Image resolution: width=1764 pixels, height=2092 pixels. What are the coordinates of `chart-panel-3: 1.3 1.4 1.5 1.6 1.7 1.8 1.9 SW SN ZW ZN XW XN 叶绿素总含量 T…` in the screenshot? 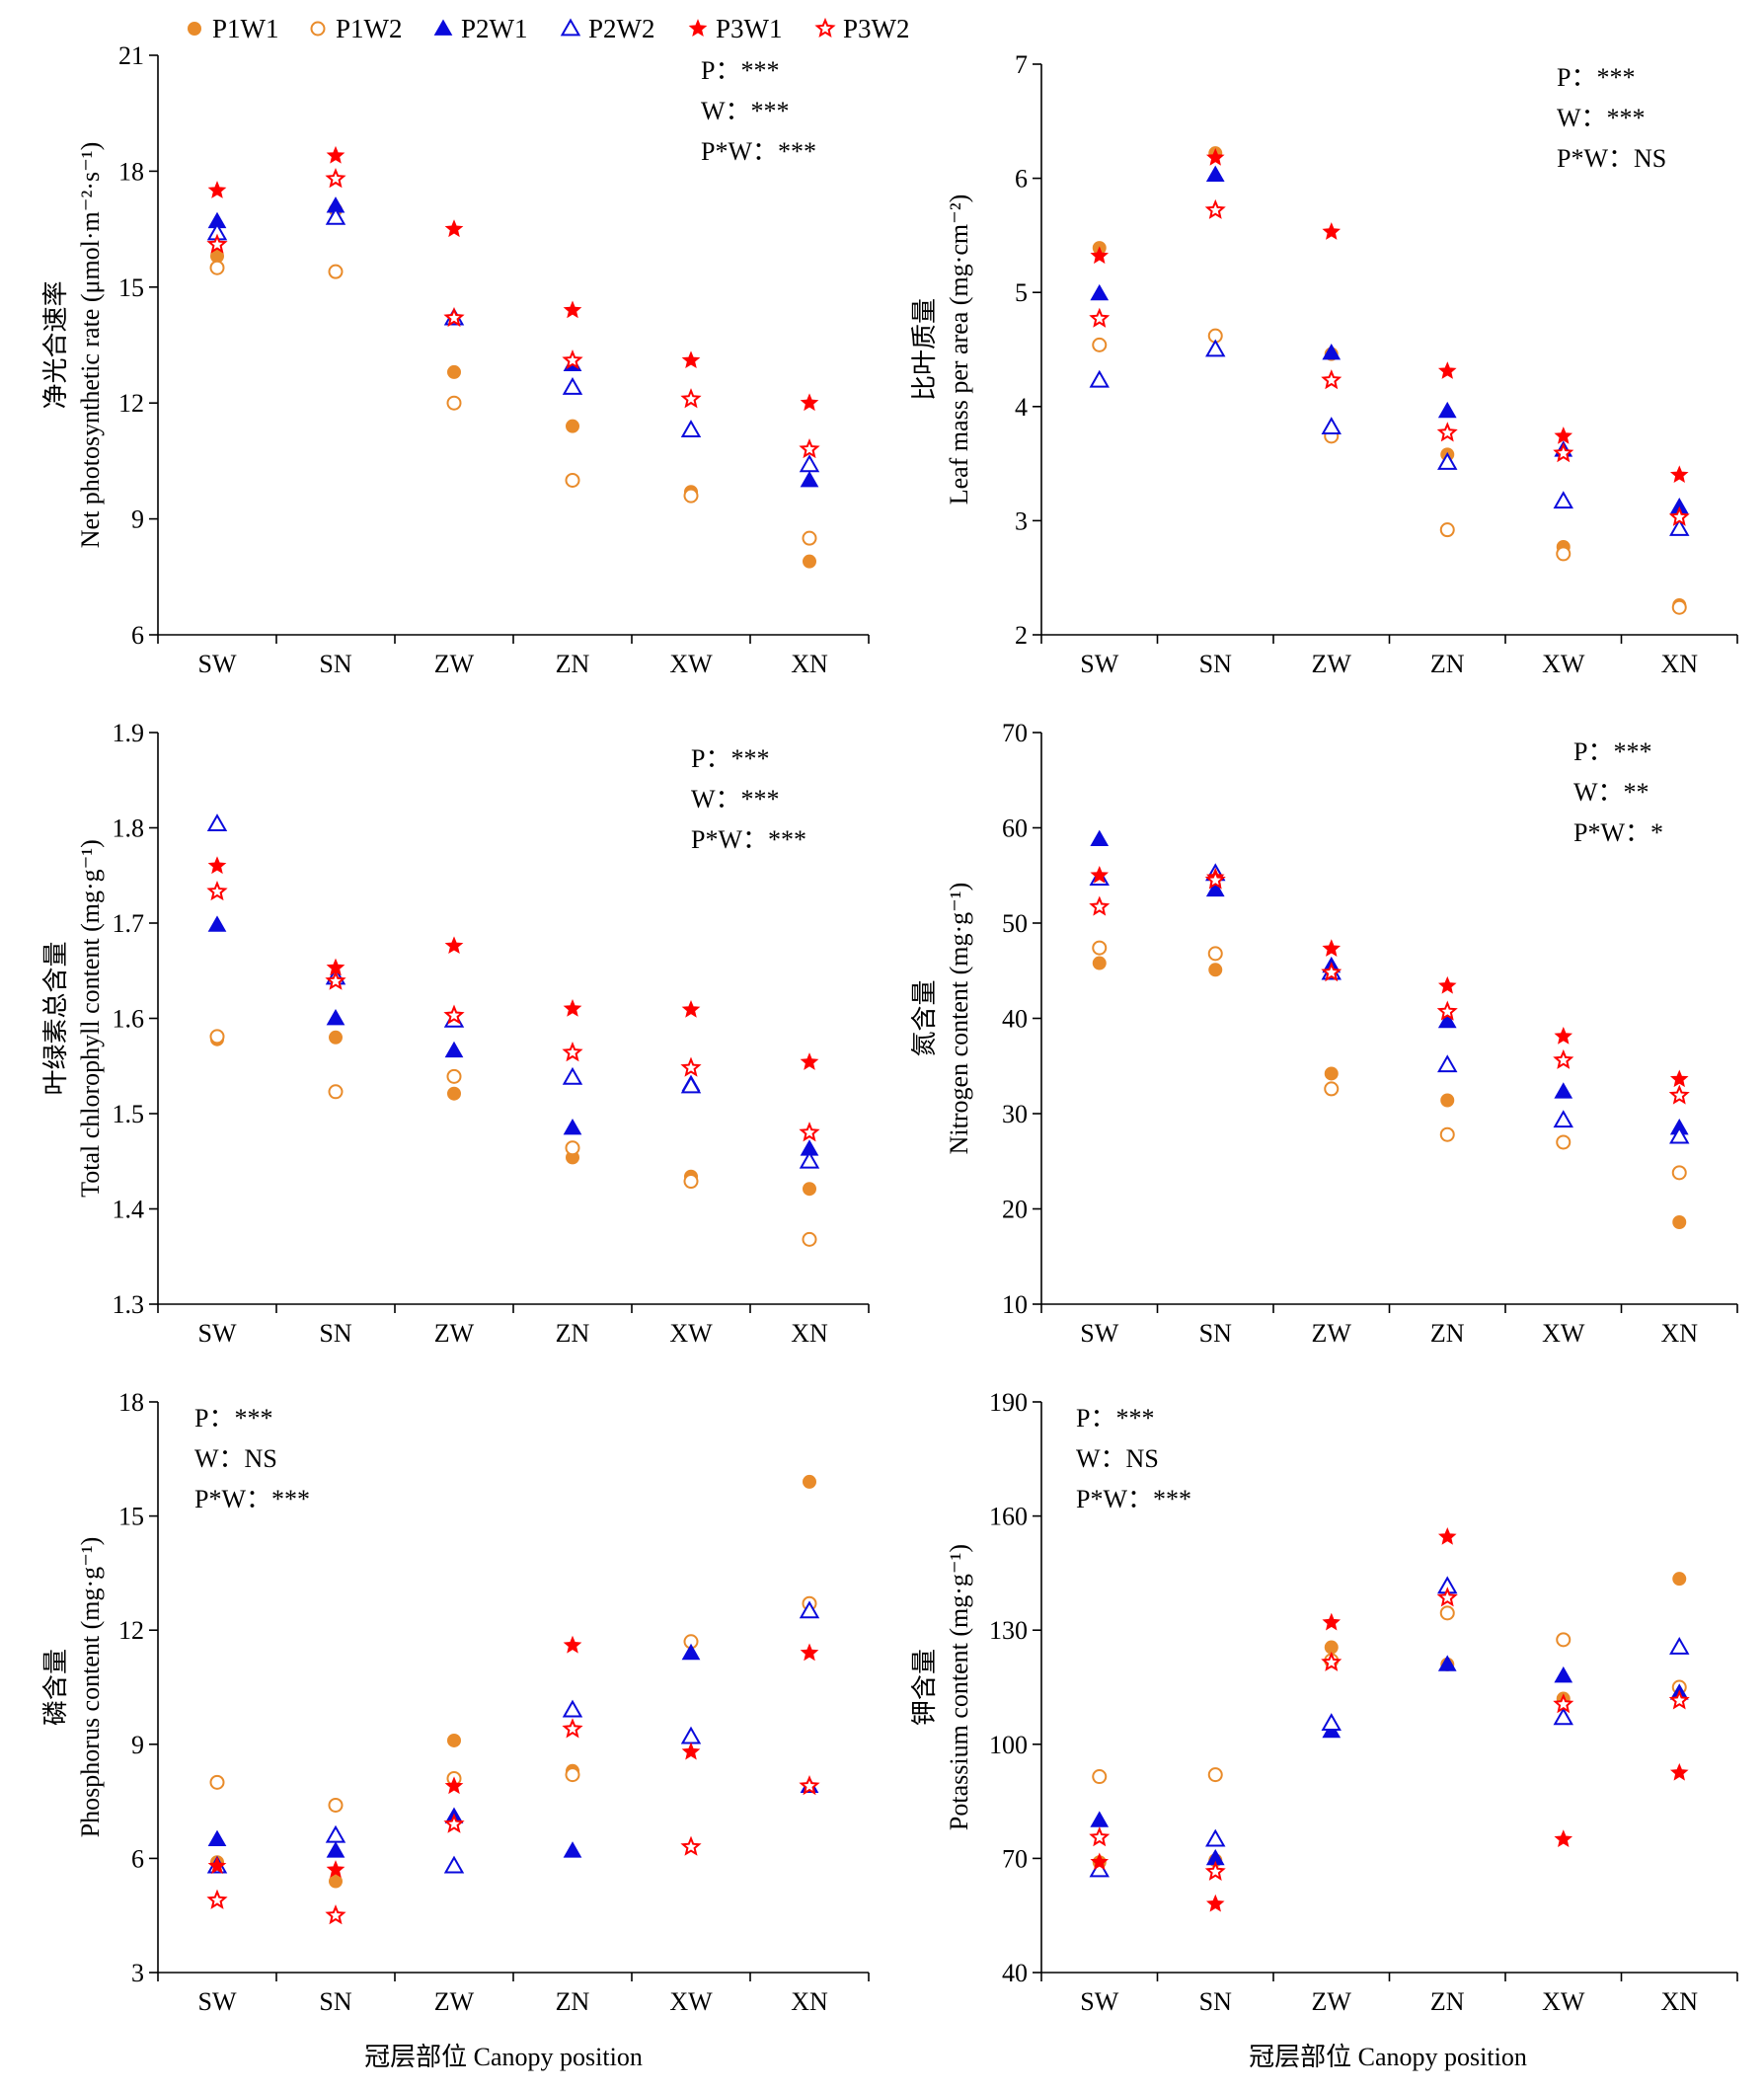 It's located at (455, 1033).